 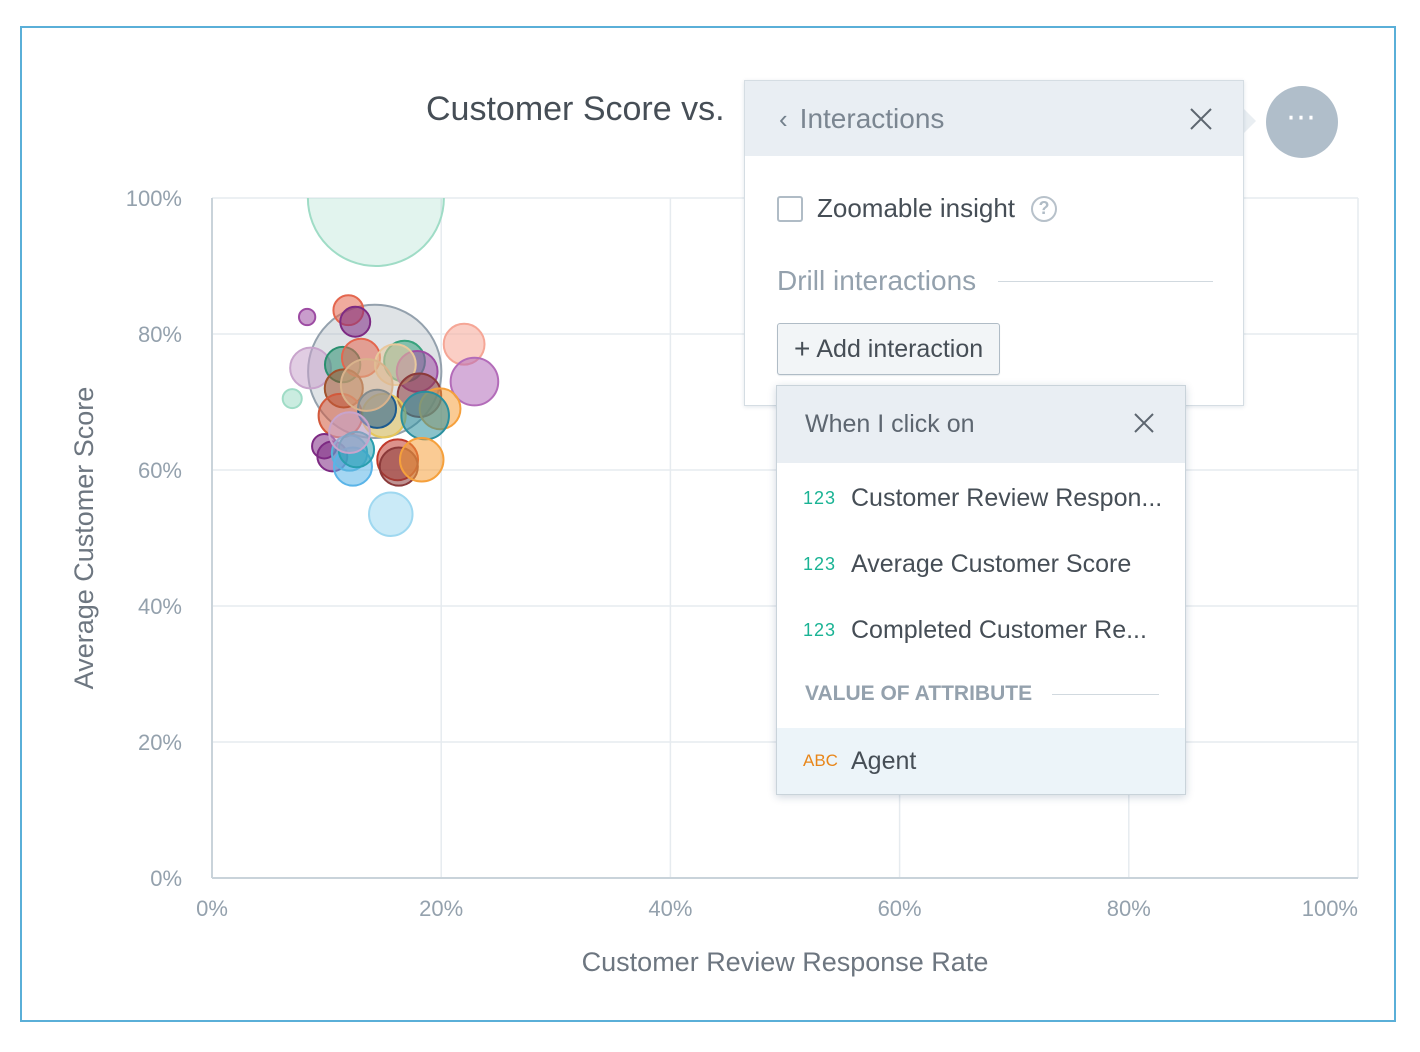 I want to click on x-tick-label: 100%, so click(x=1330, y=908).